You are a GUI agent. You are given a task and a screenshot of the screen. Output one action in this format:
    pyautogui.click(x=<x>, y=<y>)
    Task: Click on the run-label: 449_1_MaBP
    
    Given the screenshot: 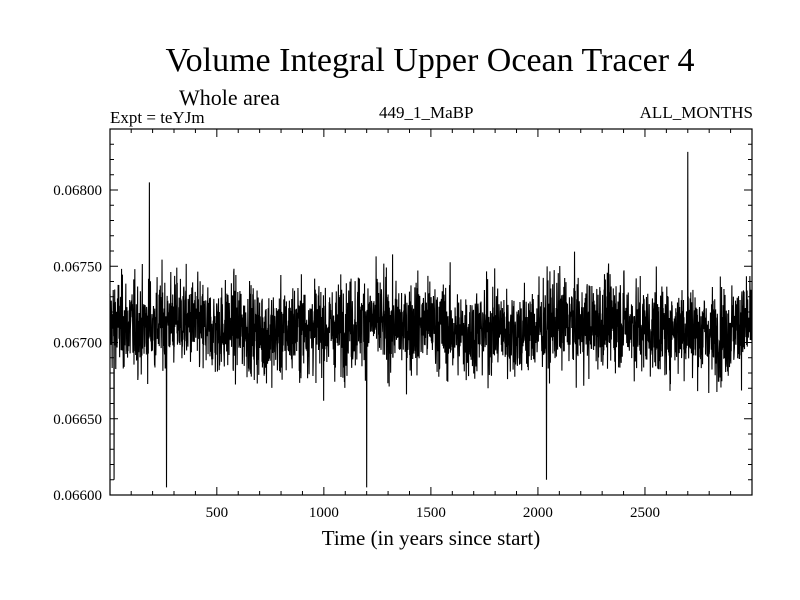 What is the action you would take?
    pyautogui.click(x=426, y=112)
    